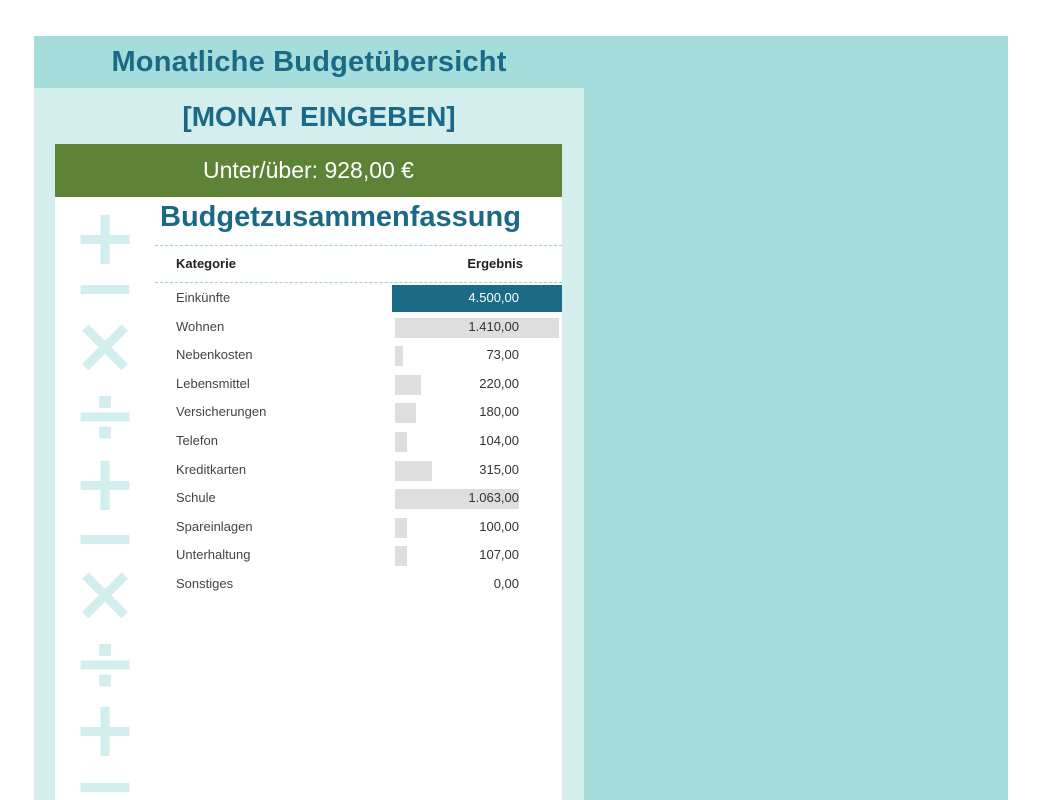  Describe the element at coordinates (211, 469) in the screenshot. I see `category-label: Kreditkarten` at that location.